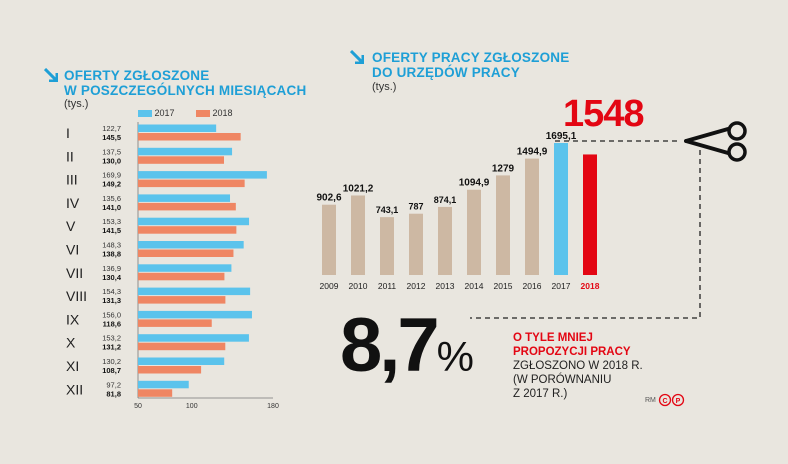 This screenshot has width=788, height=464. Describe the element at coordinates (540, 394) in the screenshot. I see `summary-line5: Z 2017 R.)` at that location.